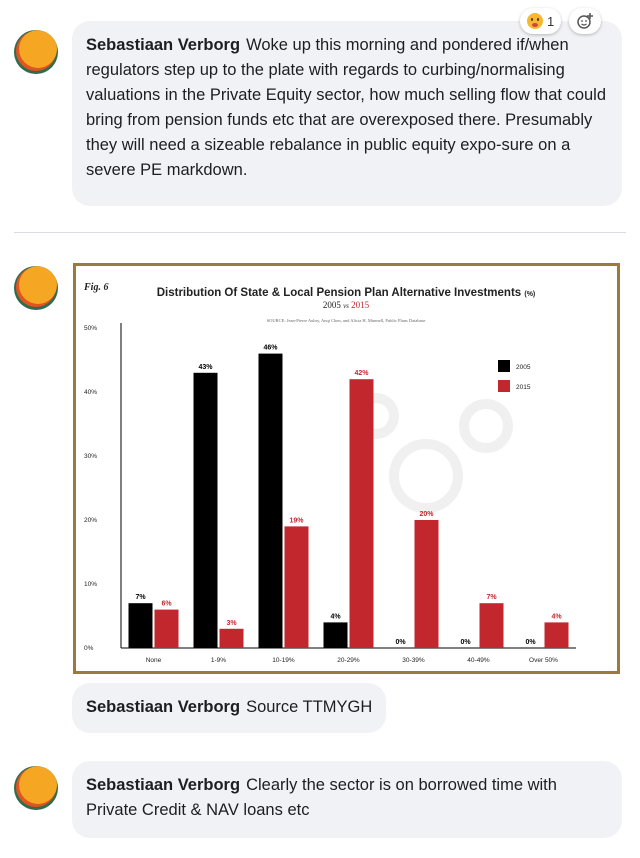 The width and height of the screenshot is (640, 858). Describe the element at coordinates (205, 367) in the screenshot. I see `bar-value-label: 43%` at that location.